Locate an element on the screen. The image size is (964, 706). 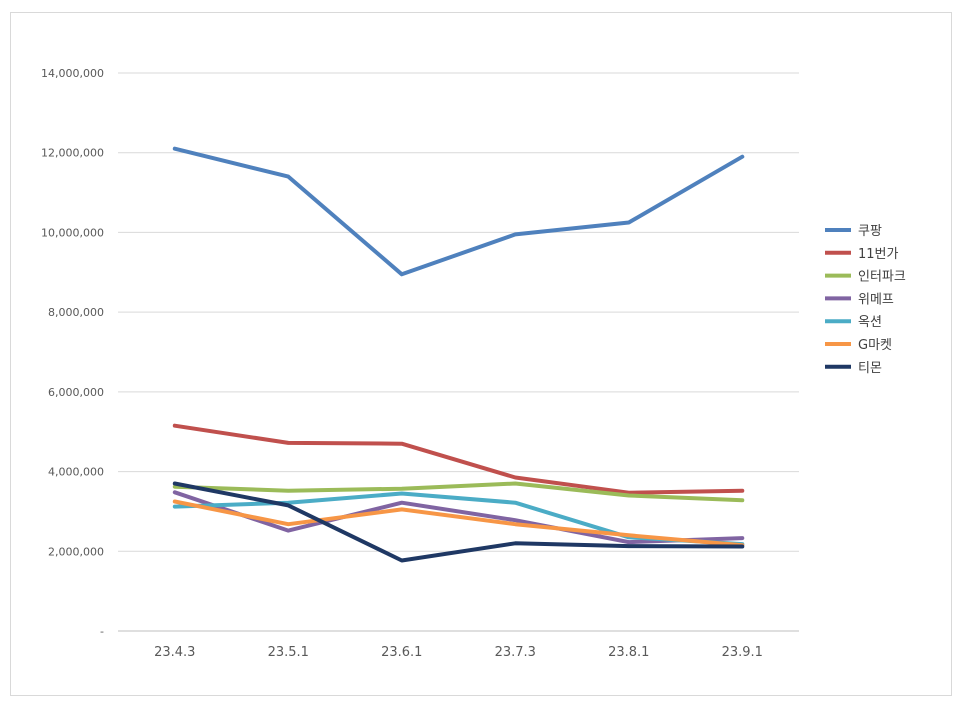
y-tick-label: 14,000,000 is located at coordinates (72, 73).